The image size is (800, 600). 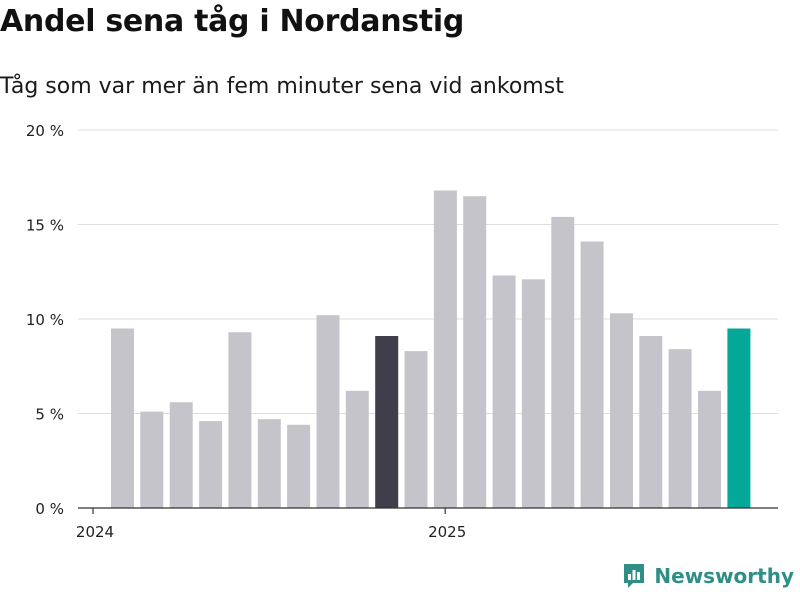 What do you see at coordinates (45, 131) in the screenshot?
I see `y-tick-label: 20 %` at bounding box center [45, 131].